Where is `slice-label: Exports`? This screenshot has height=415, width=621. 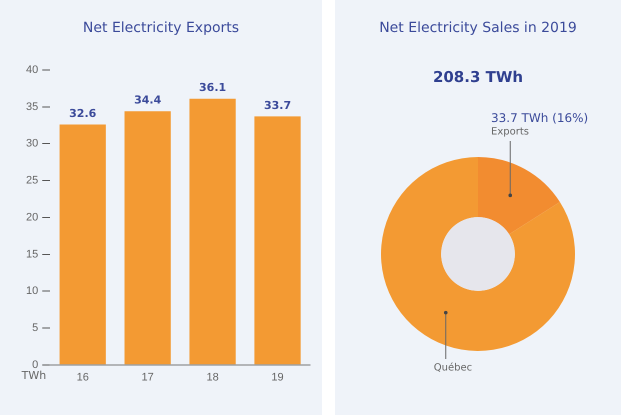 slice-label: Exports is located at coordinates (510, 132).